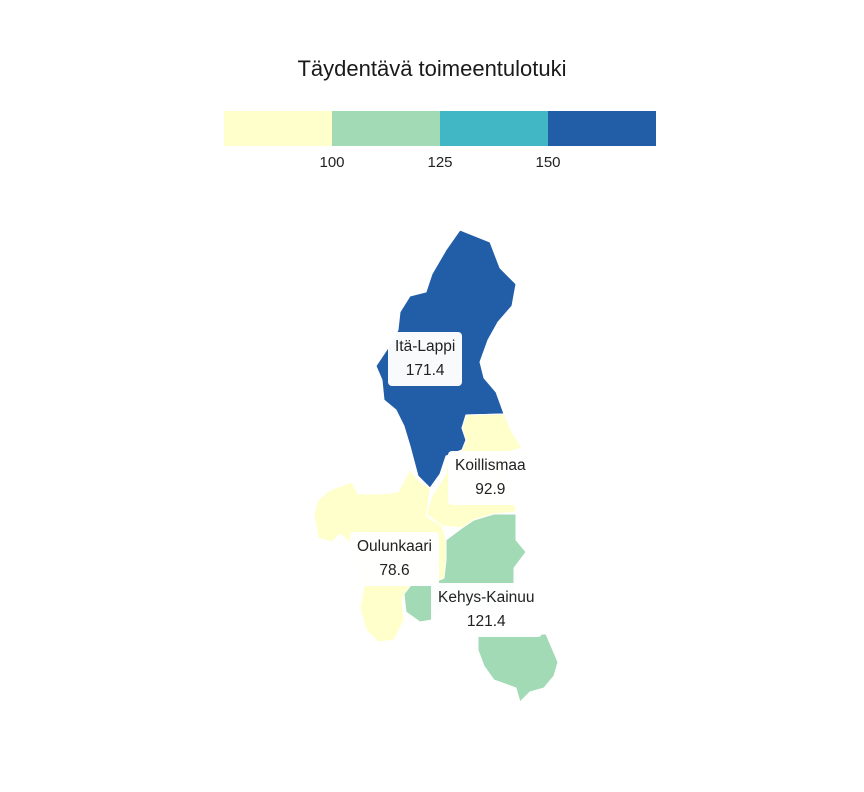  I want to click on region-value-koillismaa: 92.9, so click(490, 489).